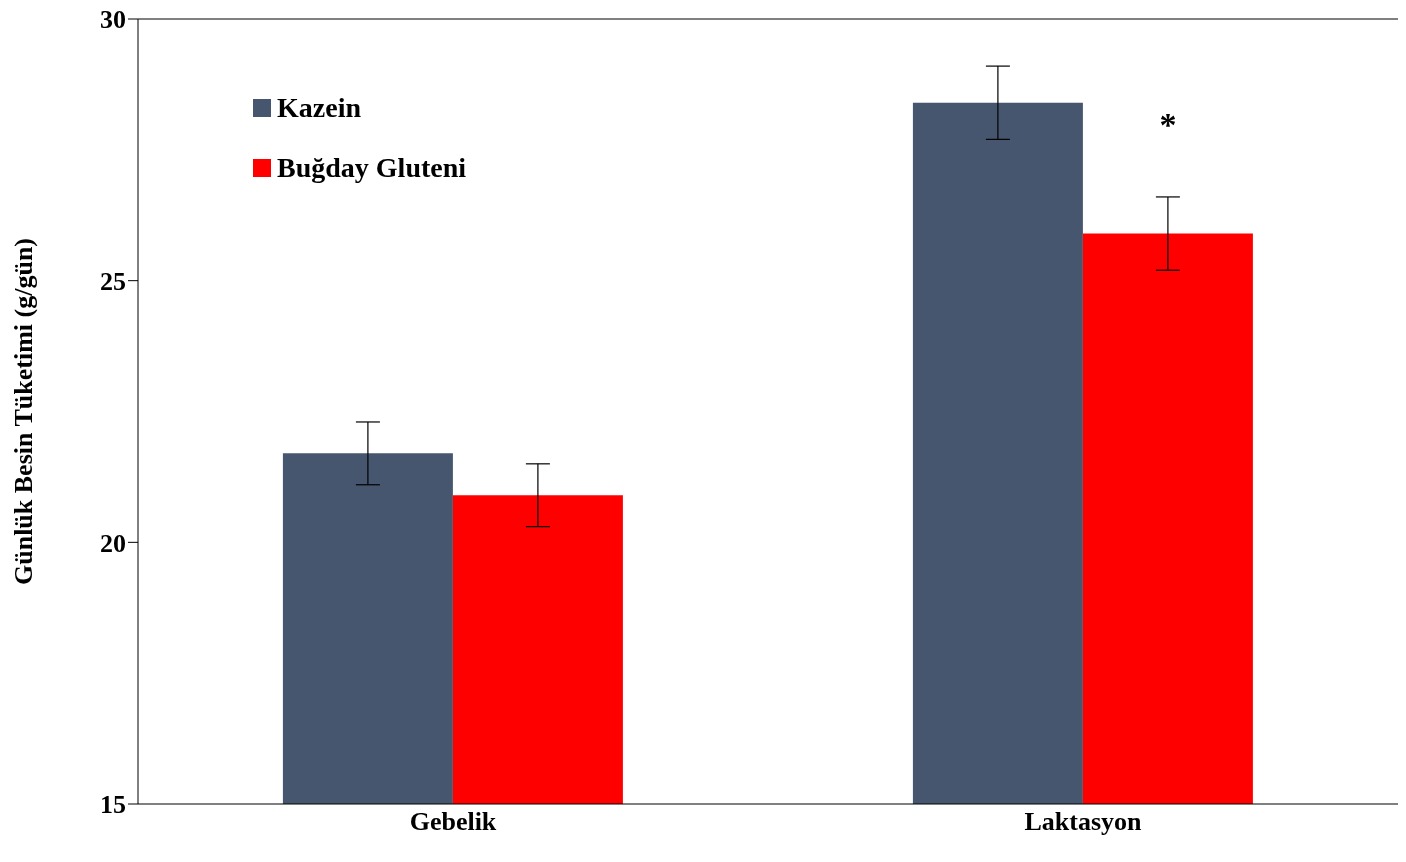 The height and width of the screenshot is (862, 1406). I want to click on annotation: *, so click(1168, 124).